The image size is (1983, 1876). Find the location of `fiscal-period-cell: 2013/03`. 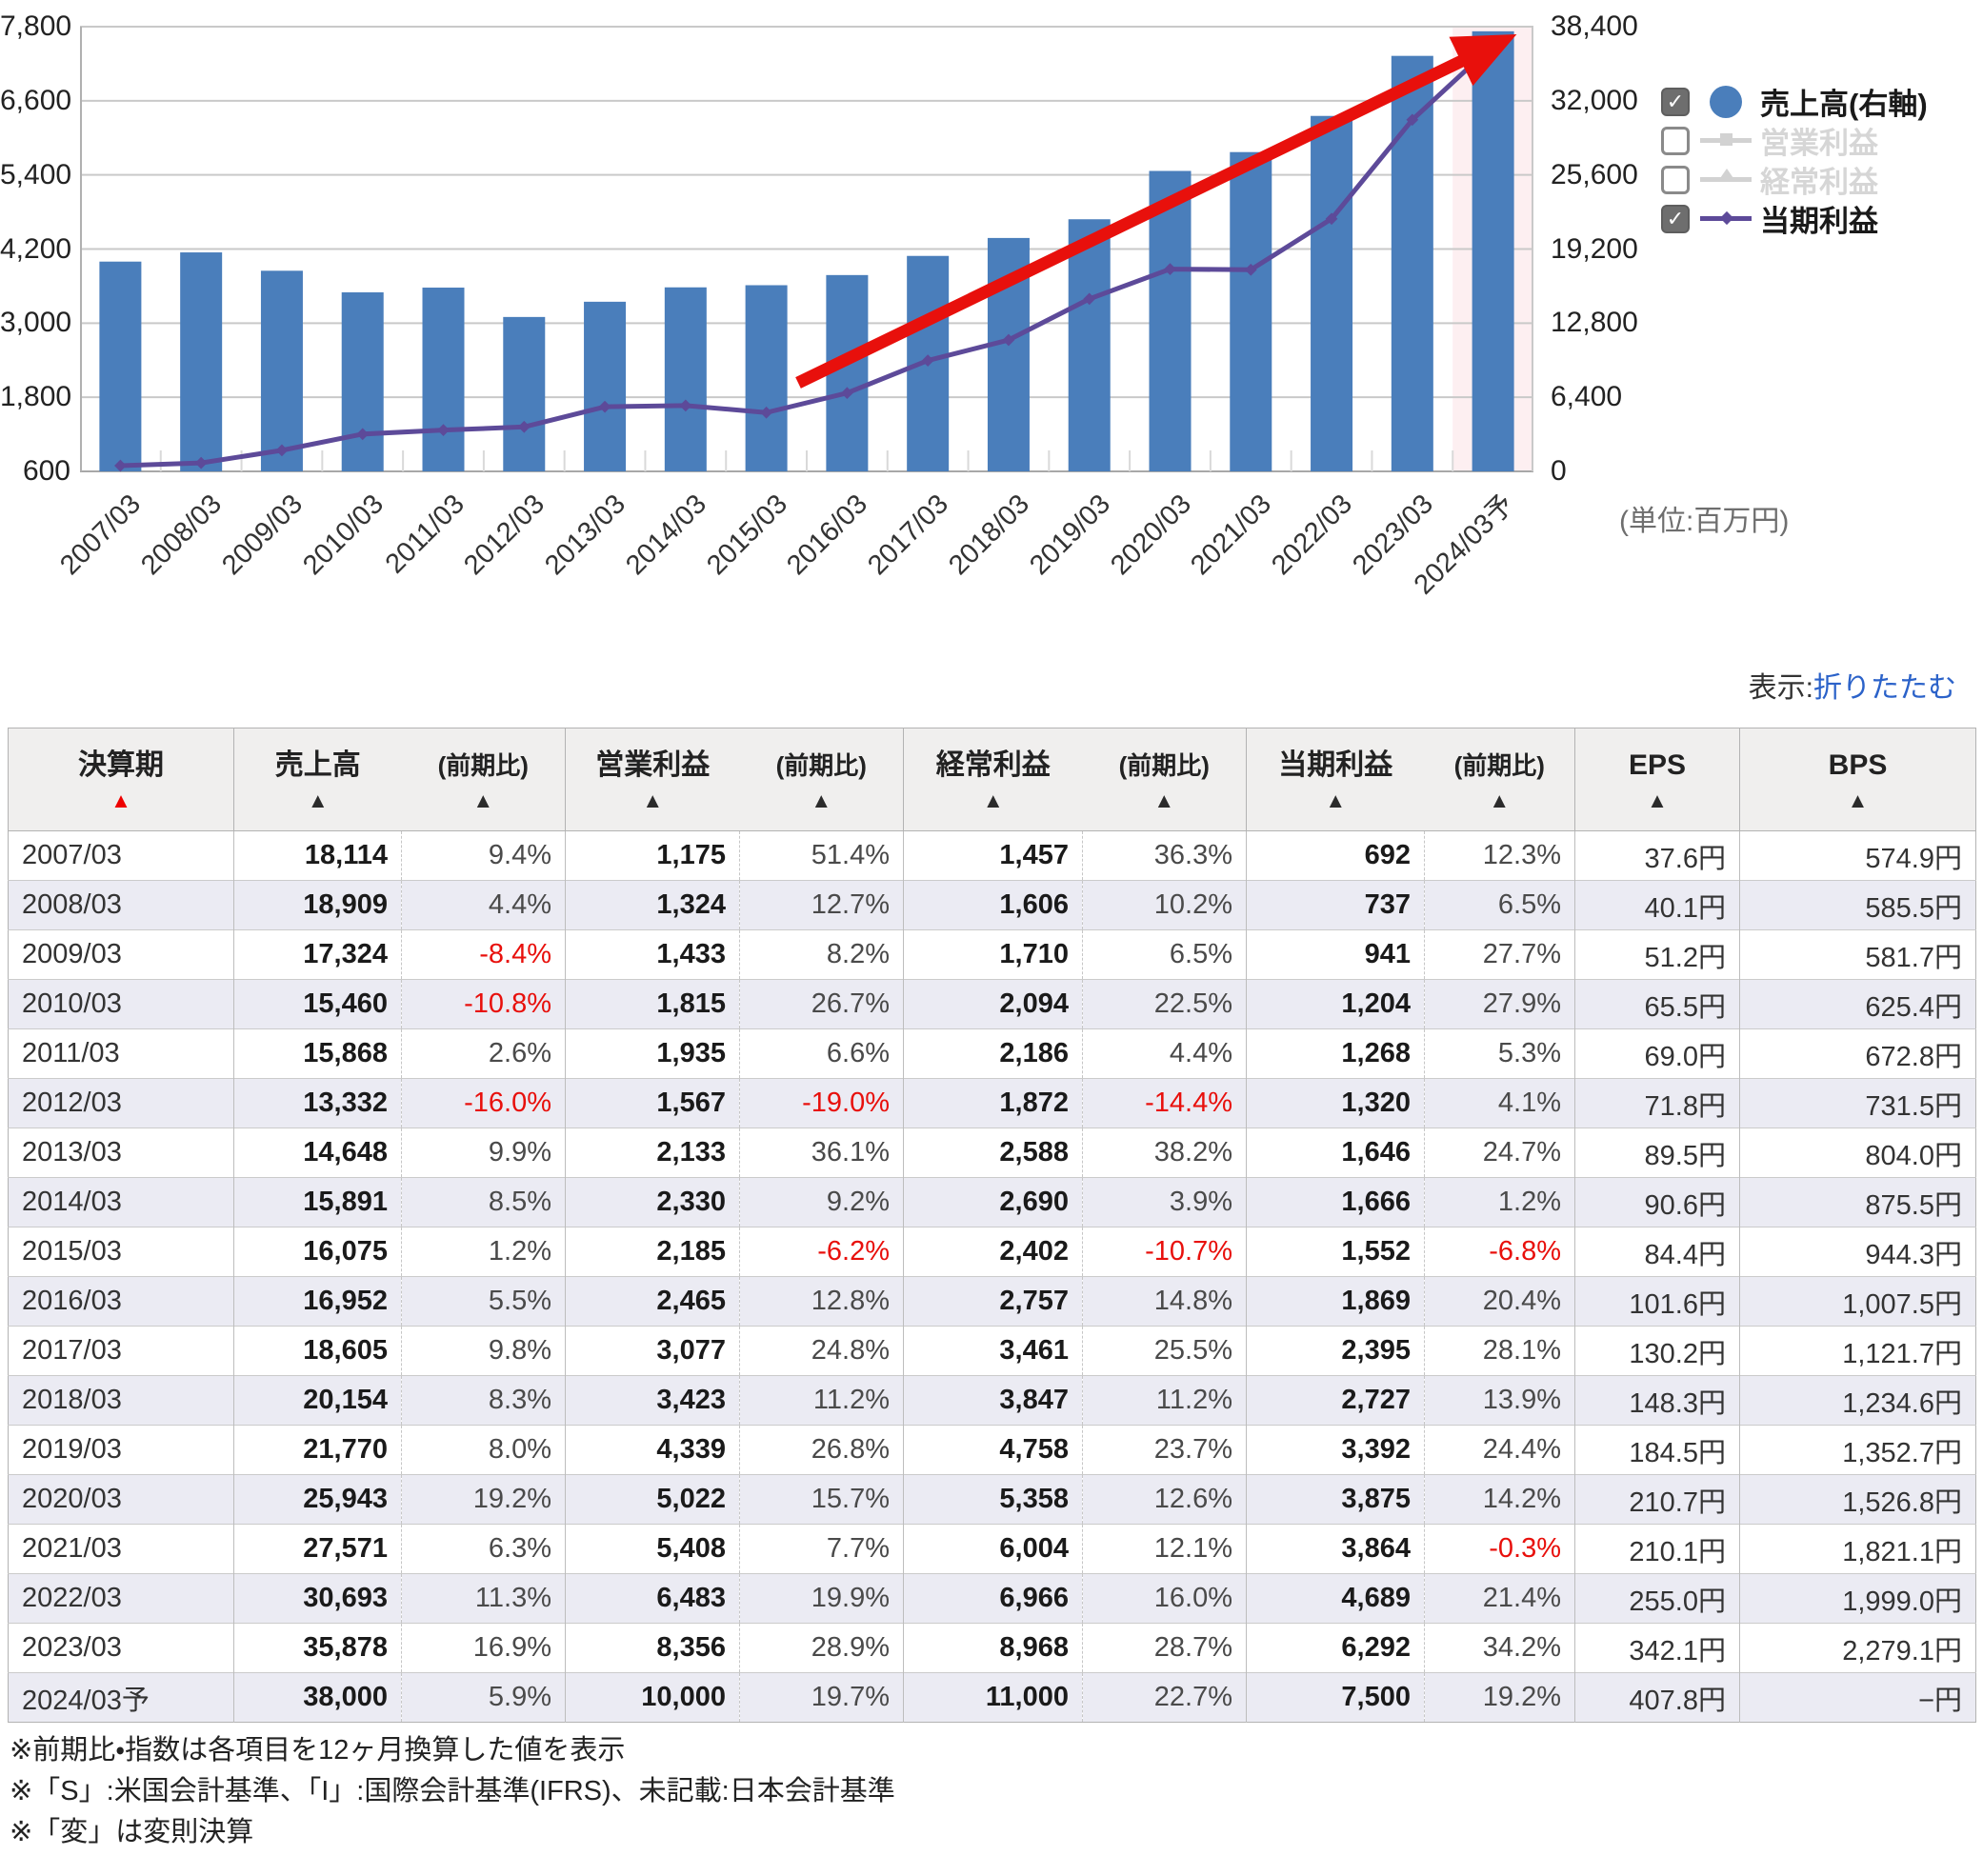

fiscal-period-cell: 2013/03 is located at coordinates (121, 1153).